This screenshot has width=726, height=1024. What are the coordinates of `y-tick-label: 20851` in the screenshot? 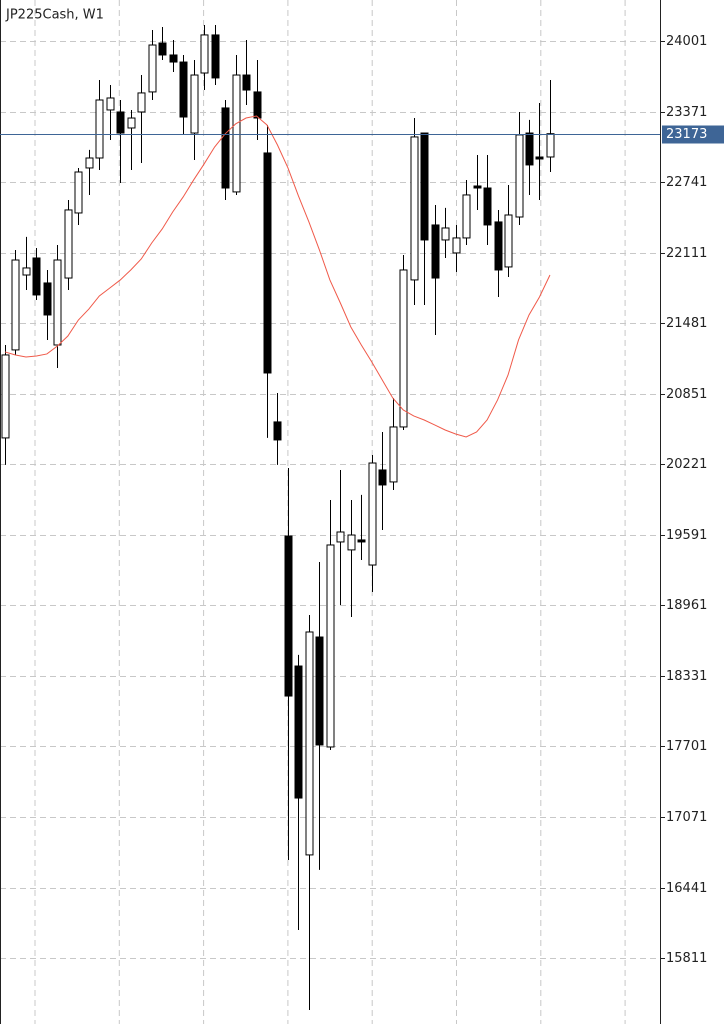 It's located at (686, 394).